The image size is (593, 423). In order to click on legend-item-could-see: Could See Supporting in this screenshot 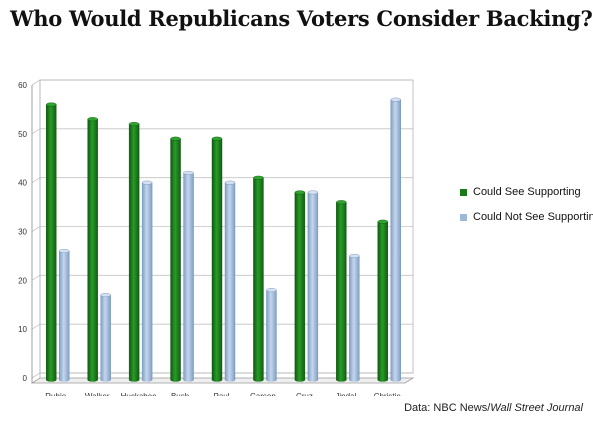, I will do `click(526, 192)`.